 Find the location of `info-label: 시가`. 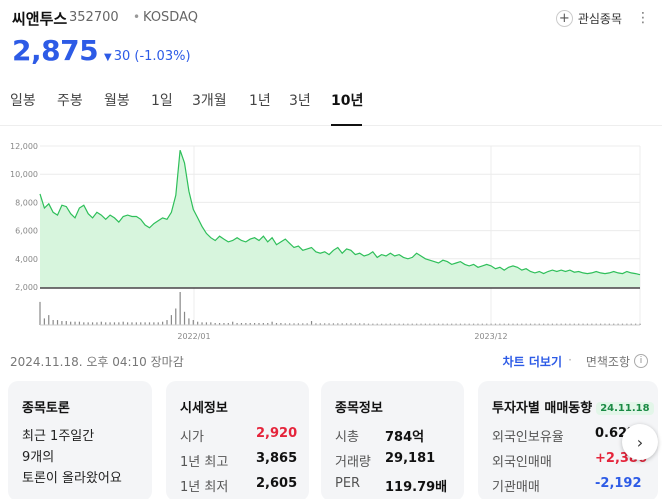

info-label: 시가 is located at coordinates (192, 437).